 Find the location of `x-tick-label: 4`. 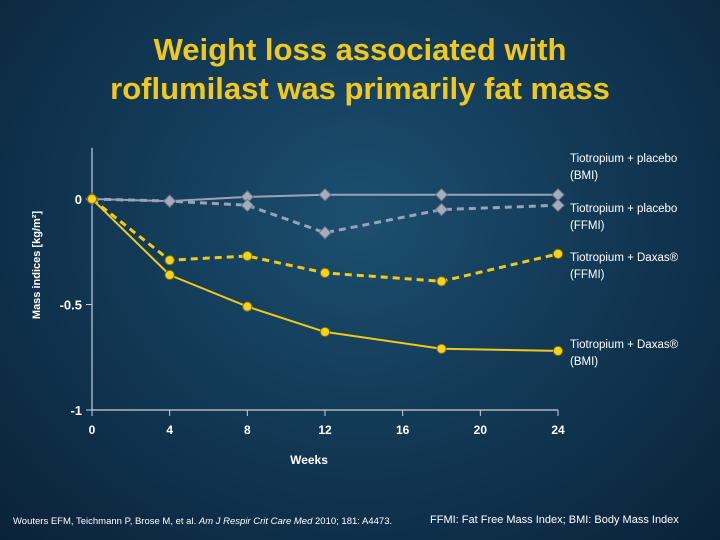

x-tick-label: 4 is located at coordinates (169, 430).